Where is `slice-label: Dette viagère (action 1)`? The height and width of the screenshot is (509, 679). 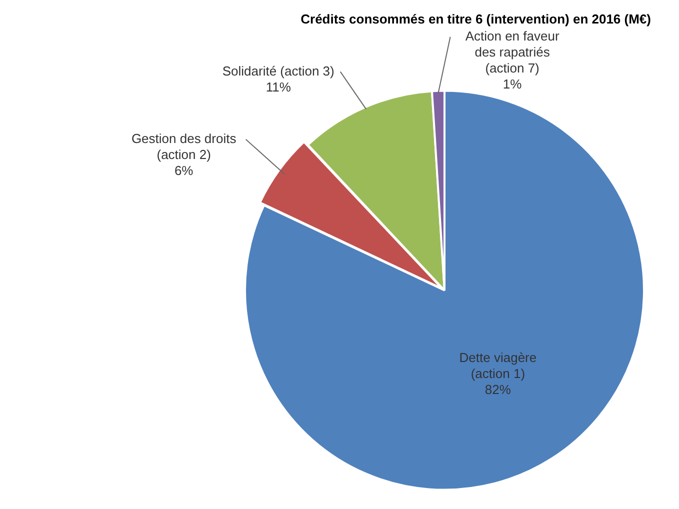 slice-label: Dette viagère (action 1) is located at coordinates (498, 366).